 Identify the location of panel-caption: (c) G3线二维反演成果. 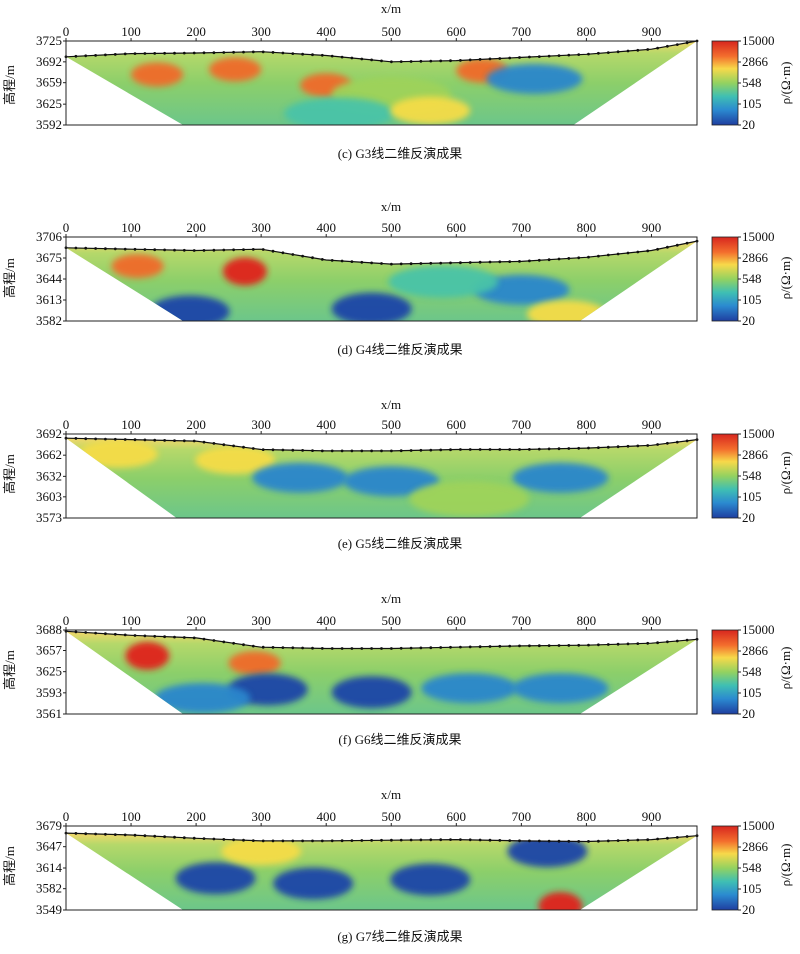
(400, 153).